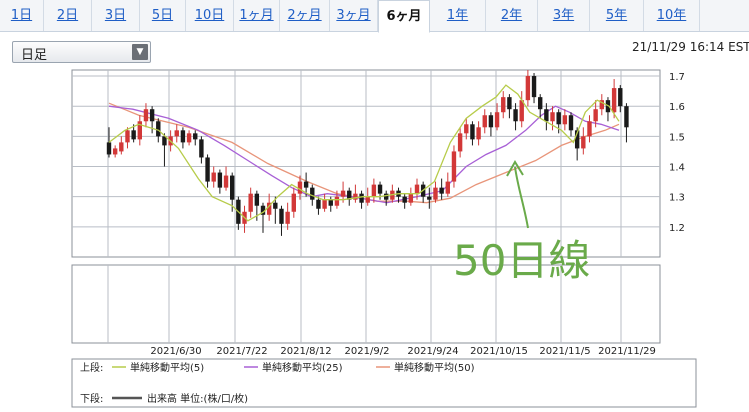 Image resolution: width=749 pixels, height=412 pixels. What do you see at coordinates (175, 351) in the screenshot?
I see `xtick-label-0: 2021/6/30` at bounding box center [175, 351].